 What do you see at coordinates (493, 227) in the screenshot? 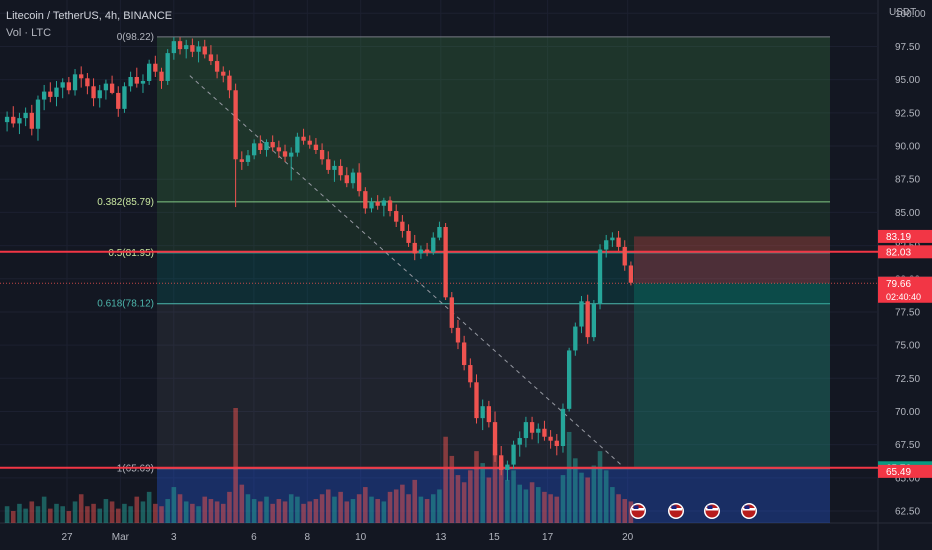
I see `fibonacci-zone` at bounding box center [493, 227].